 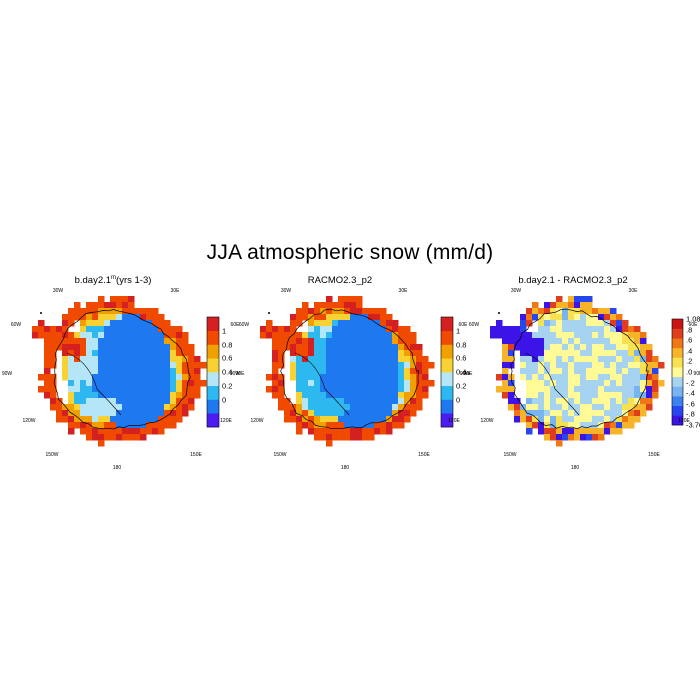 What do you see at coordinates (693, 319) in the screenshot?
I see `panel-3-colorbar-label: 1.089` at bounding box center [693, 319].